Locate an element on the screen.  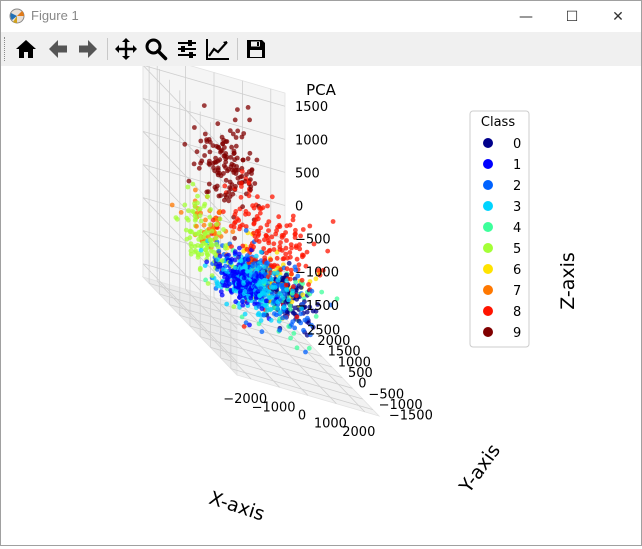
z-tick-label: 500 is located at coordinates (307, 173).